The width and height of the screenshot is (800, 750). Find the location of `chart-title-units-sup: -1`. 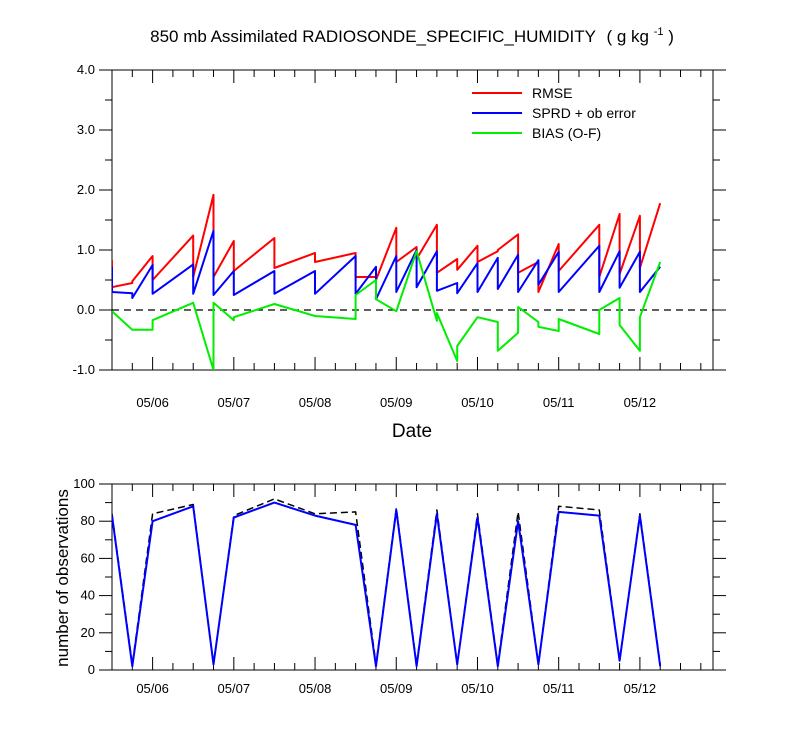

chart-title-units-sup: -1 is located at coordinates (659, 32).